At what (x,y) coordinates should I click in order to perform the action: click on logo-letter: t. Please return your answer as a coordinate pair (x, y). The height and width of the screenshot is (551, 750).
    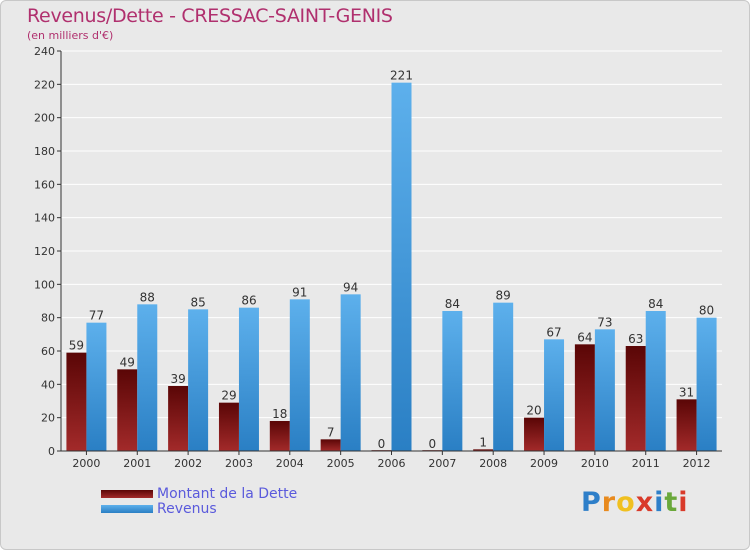
    Looking at the image, I should click on (671, 502).